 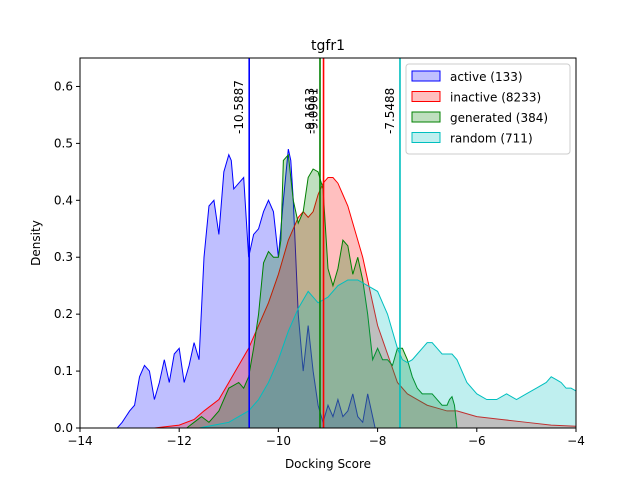 What do you see at coordinates (63, 257) in the screenshot?
I see `y-tick-label: 0.3` at bounding box center [63, 257].